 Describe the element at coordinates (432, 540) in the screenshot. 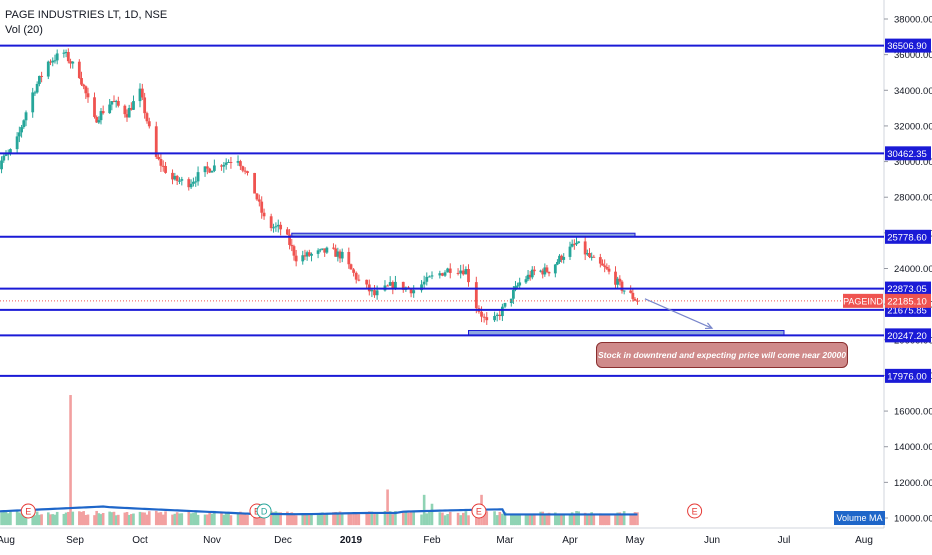

I see `time-tick-label: Feb` at that location.